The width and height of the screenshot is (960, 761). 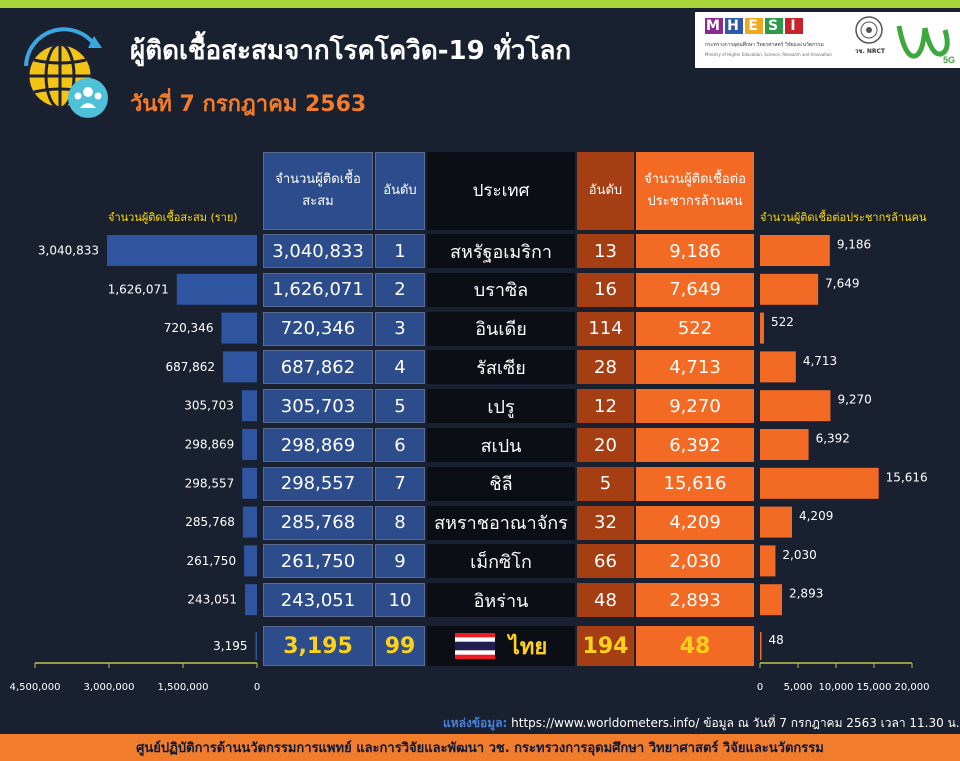 What do you see at coordinates (400, 191) in the screenshot?
I see `header-rank: อันดับ` at bounding box center [400, 191].